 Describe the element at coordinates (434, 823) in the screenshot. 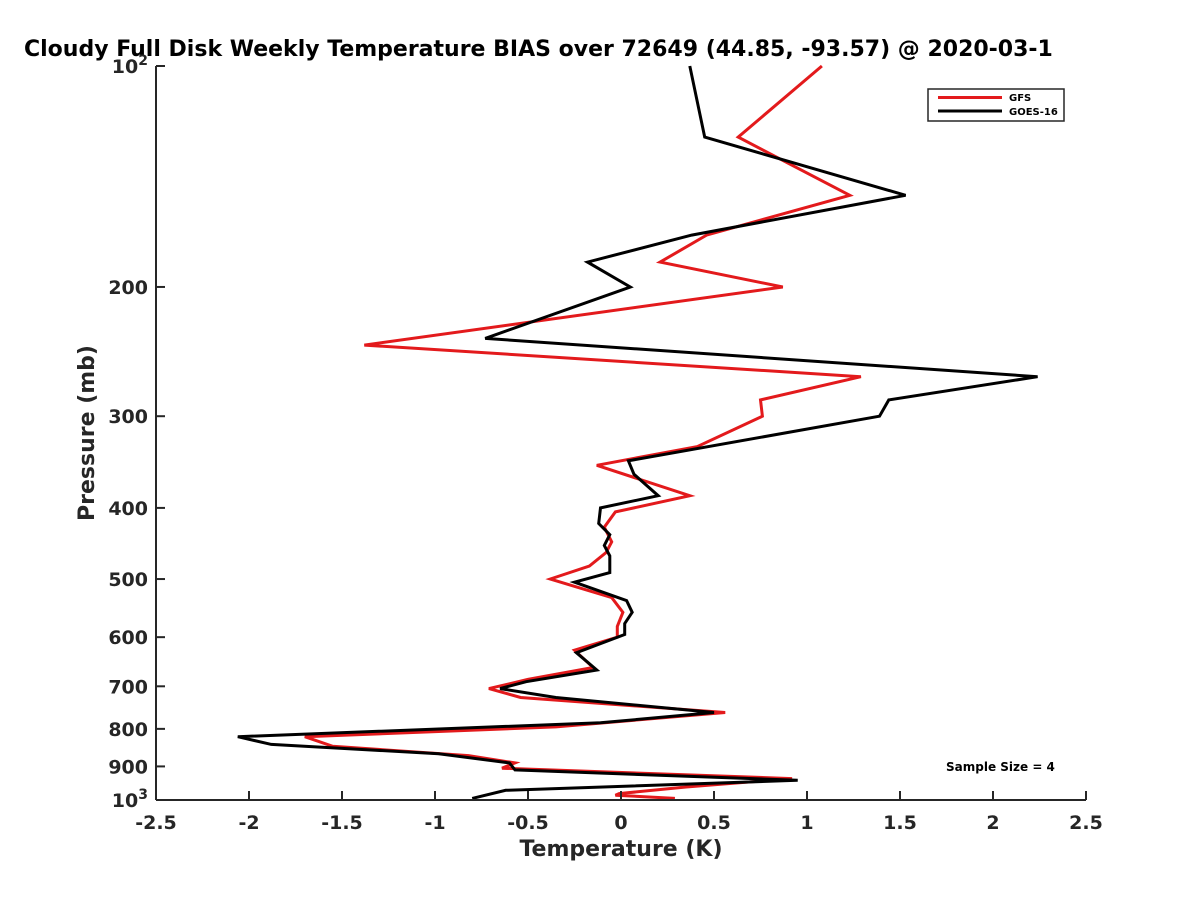

I see `x-tick-label: -1` at that location.